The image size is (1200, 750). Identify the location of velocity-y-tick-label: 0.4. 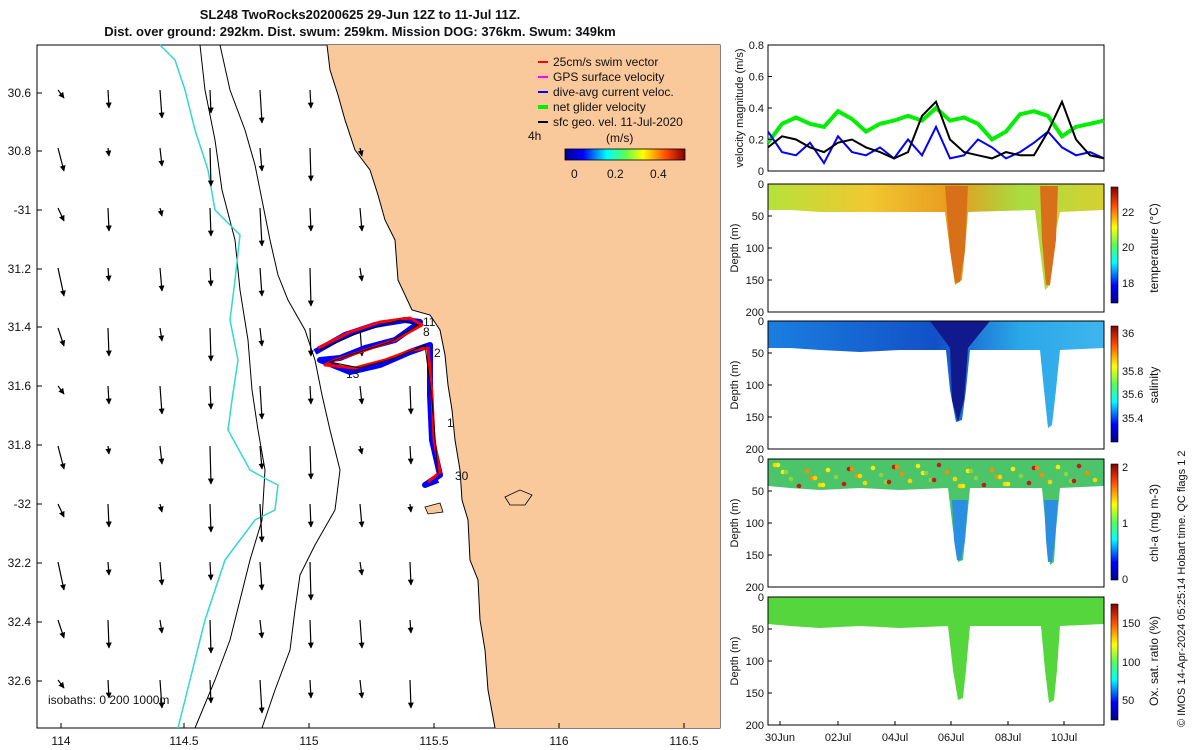
(756, 109).